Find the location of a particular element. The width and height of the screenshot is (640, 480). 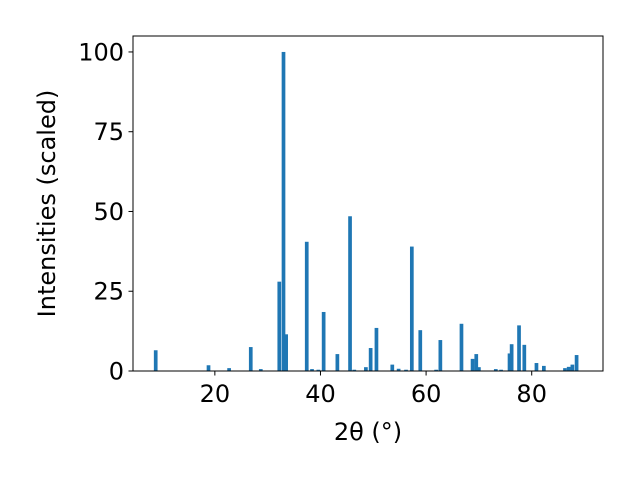

y-tick-label: 50 is located at coordinates (108, 212).